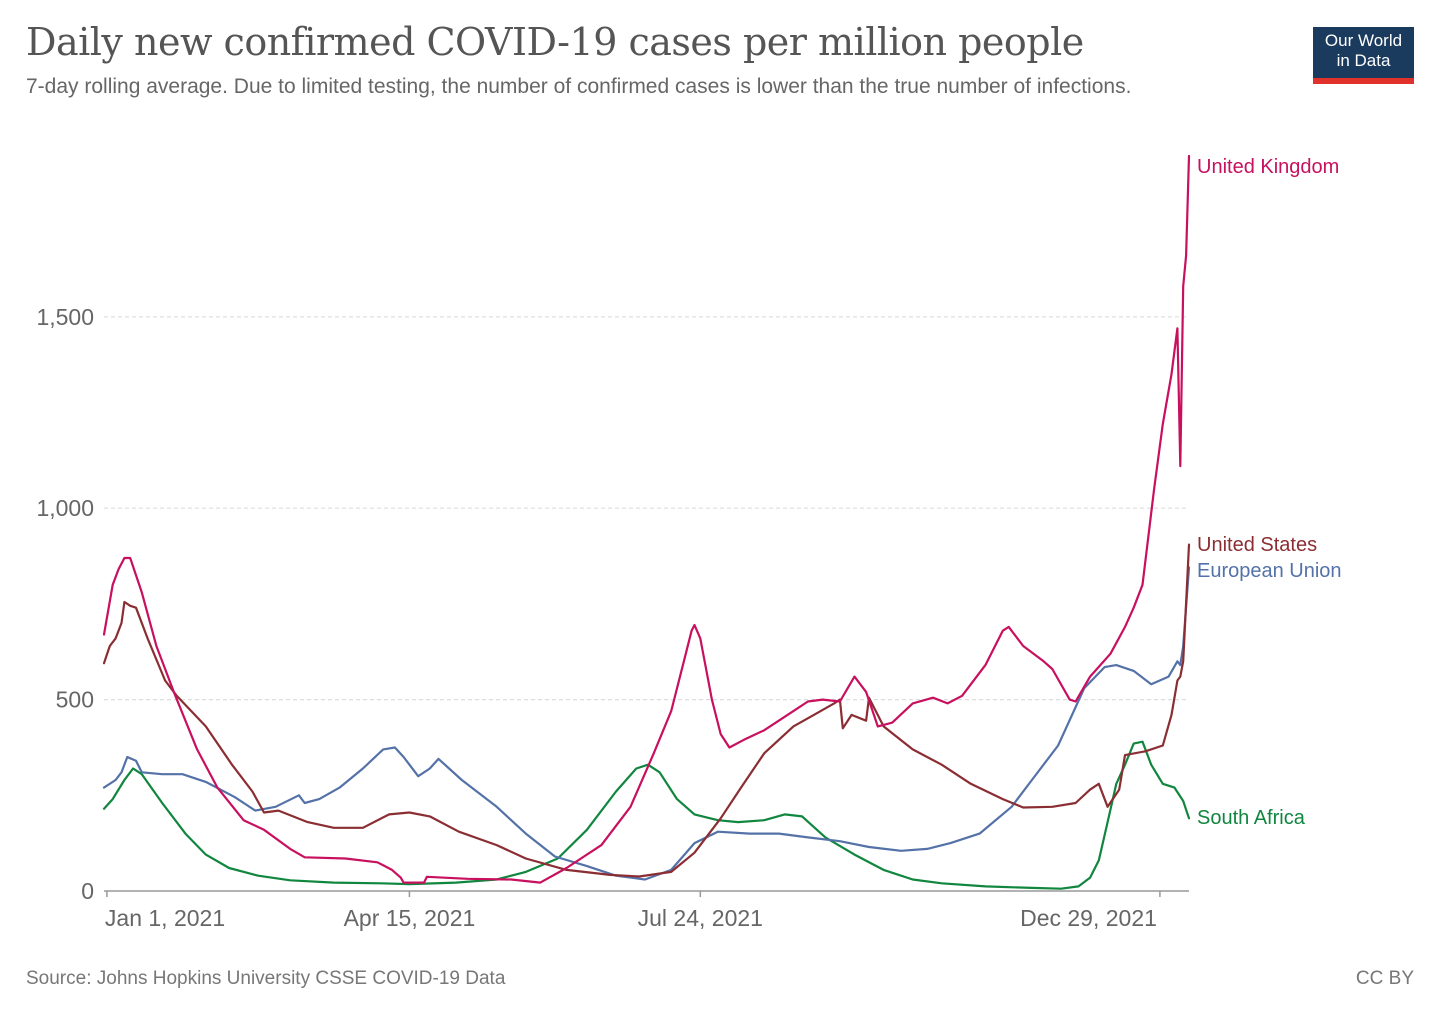 This screenshot has width=1440, height=1016. Describe the element at coordinates (65, 317) in the screenshot. I see `y-tick-label: 1,500` at that location.